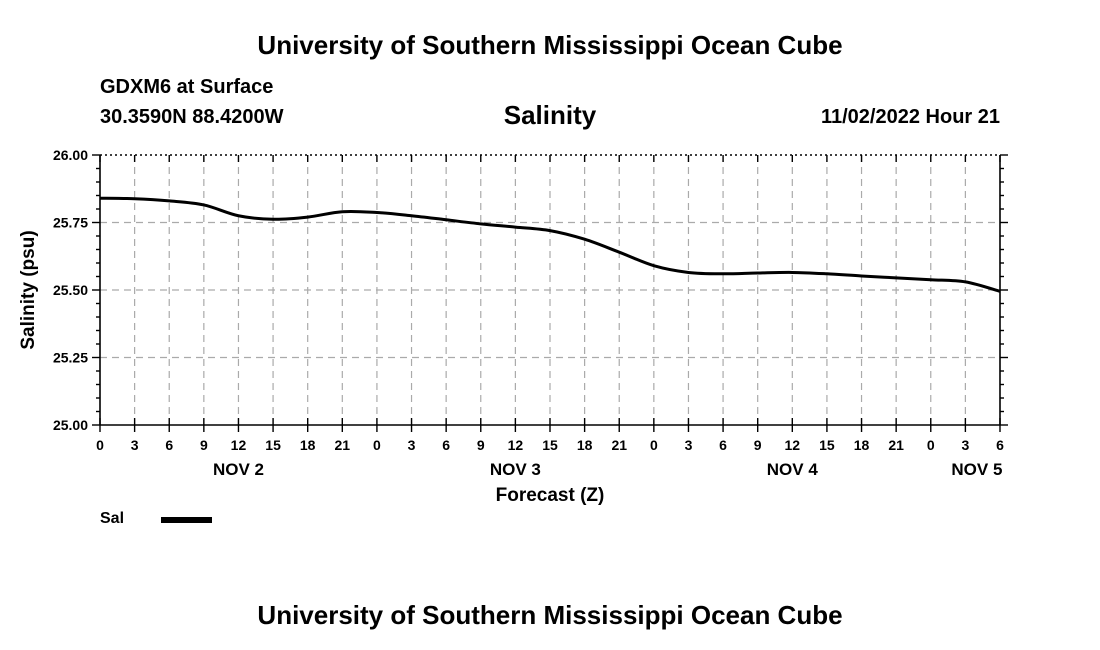  I want to click on y-tick-label: 25.25, so click(70, 358).